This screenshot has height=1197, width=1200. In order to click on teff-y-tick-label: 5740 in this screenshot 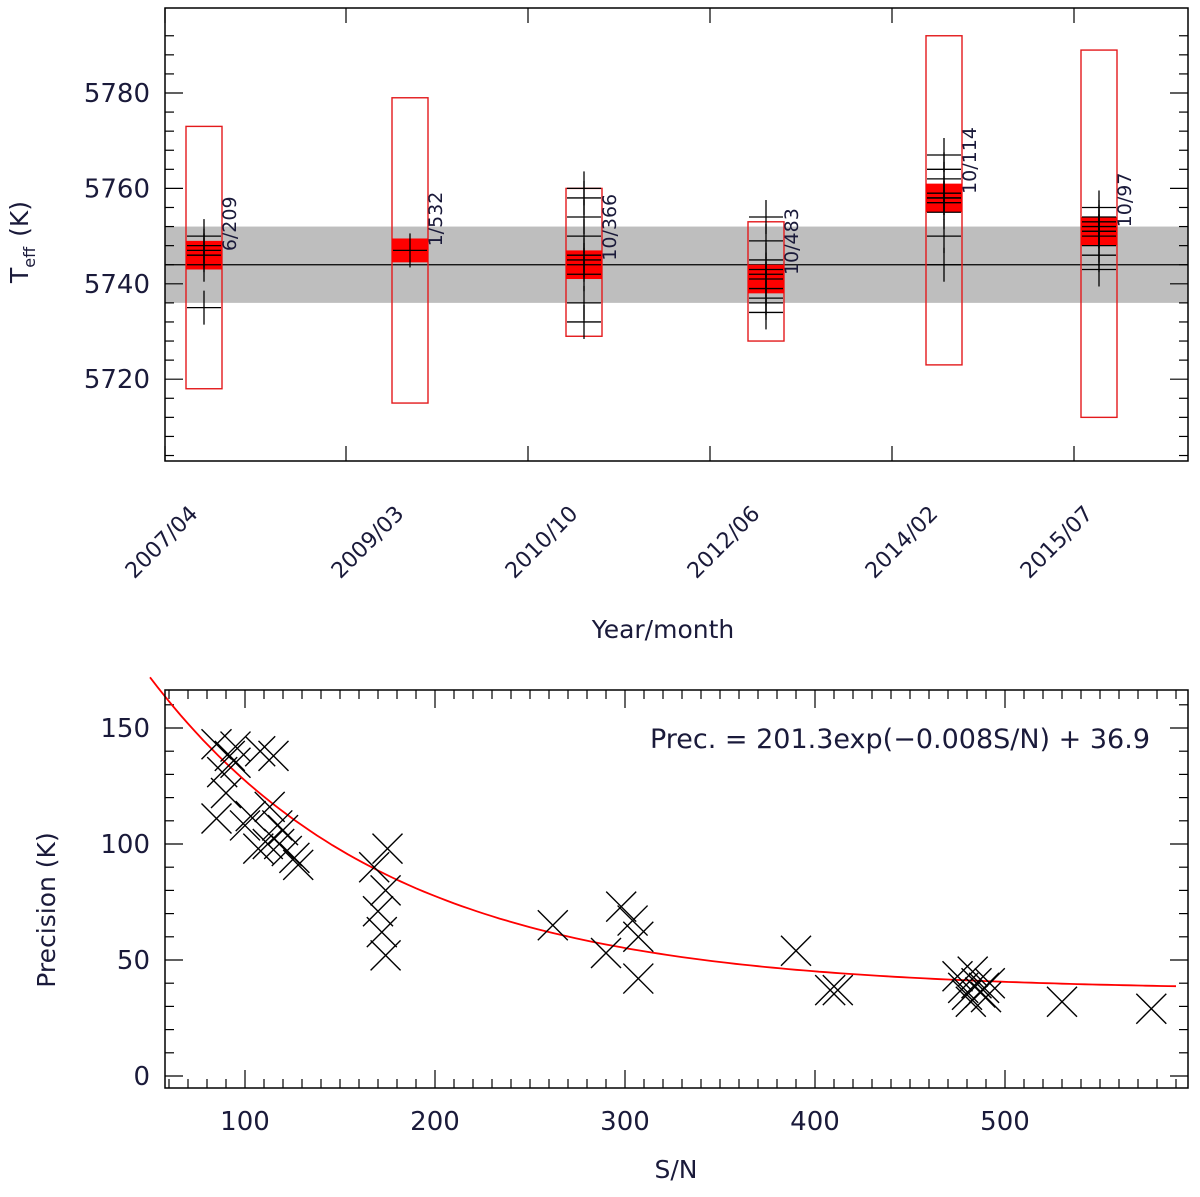, I will do `click(117, 285)`.